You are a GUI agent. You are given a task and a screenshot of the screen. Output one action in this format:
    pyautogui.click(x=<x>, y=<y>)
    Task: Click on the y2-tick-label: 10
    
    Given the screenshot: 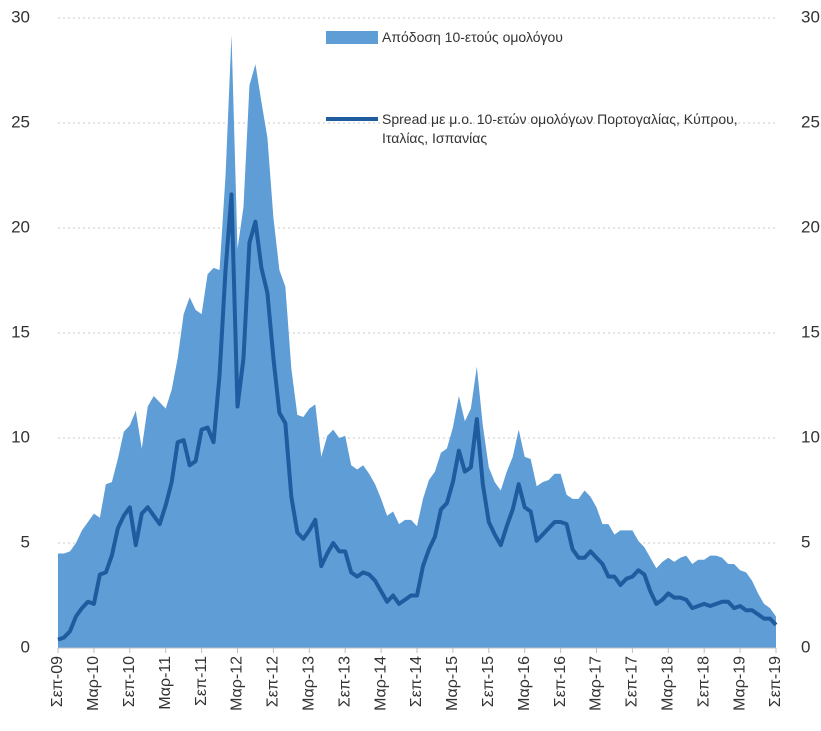 What is the action you would take?
    pyautogui.click(x=810, y=436)
    